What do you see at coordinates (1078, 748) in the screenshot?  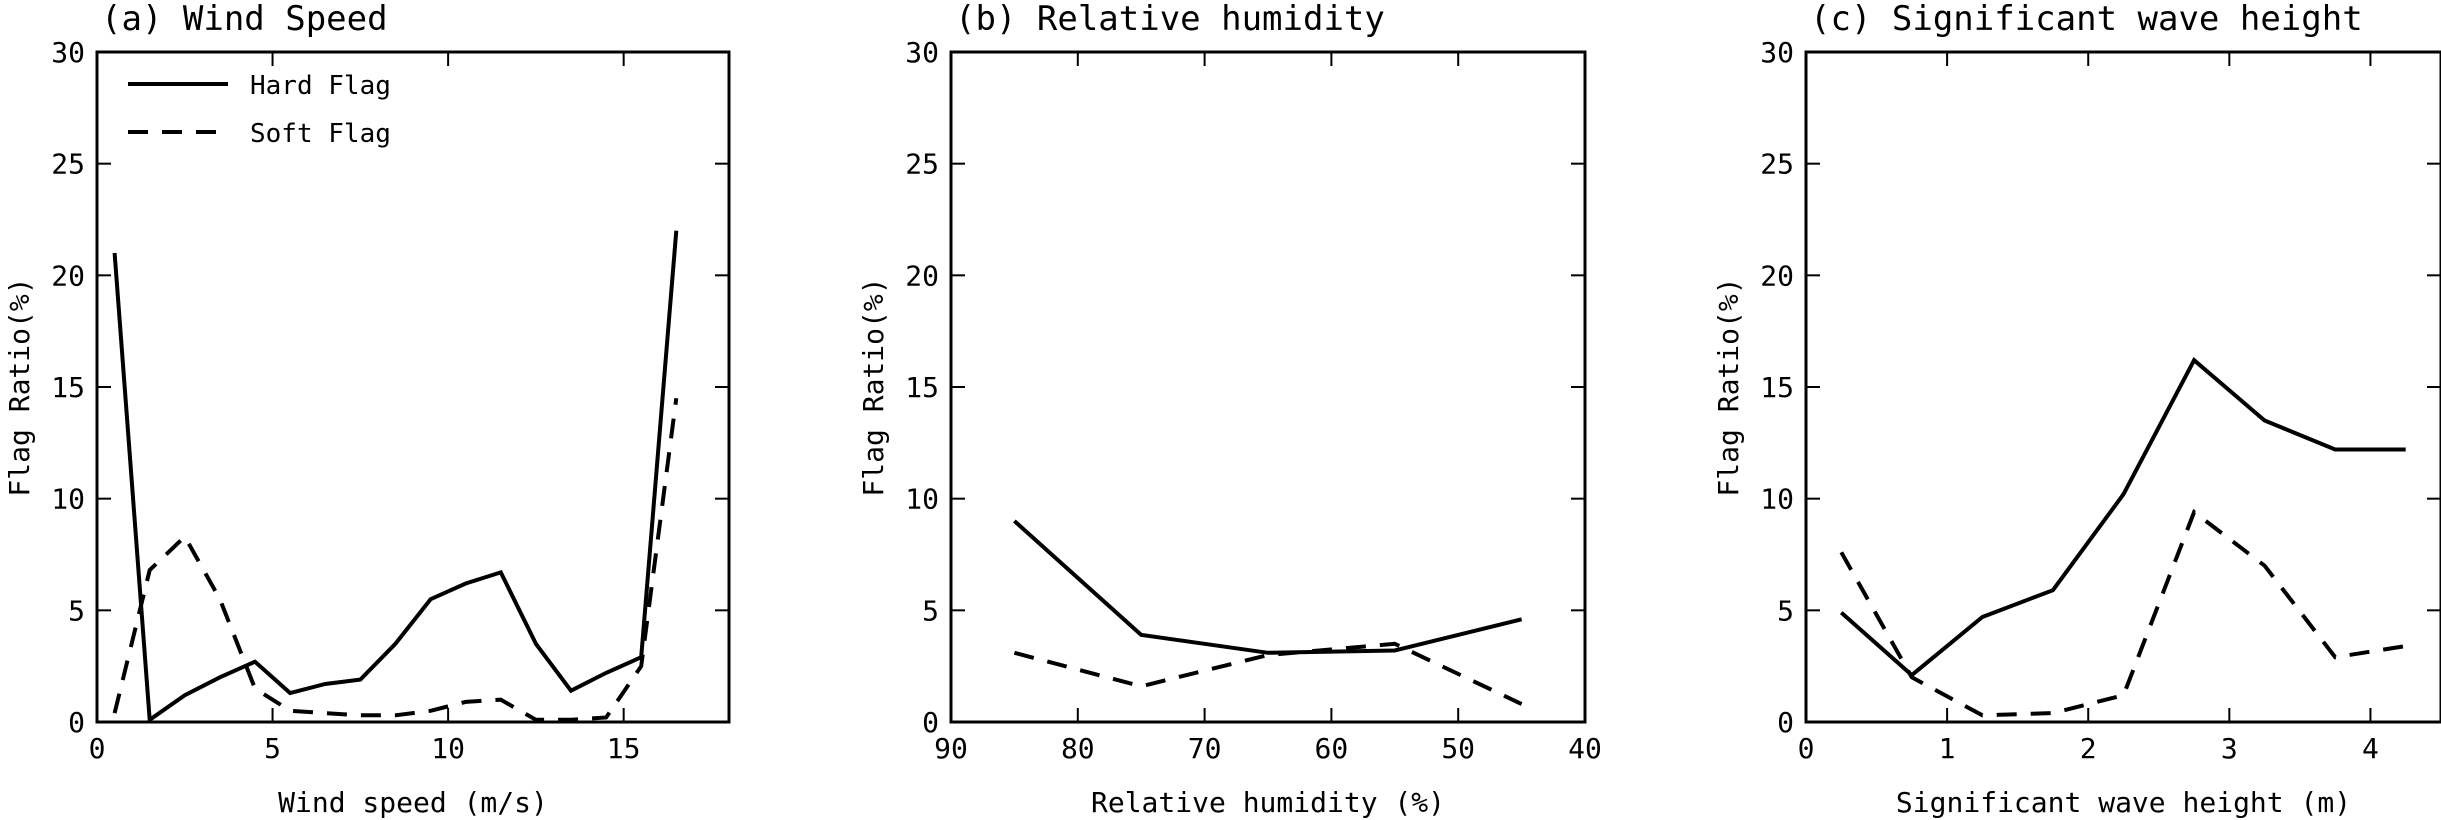 I see `x-tick-label: 80` at bounding box center [1078, 748].